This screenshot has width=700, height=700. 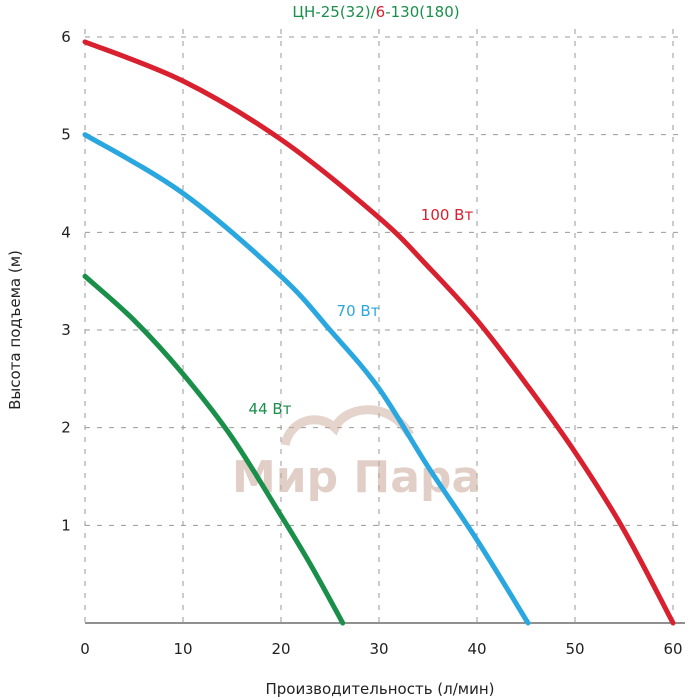 What do you see at coordinates (379, 689) in the screenshot?
I see `x-axis-title: Производительность (л/мин)` at bounding box center [379, 689].